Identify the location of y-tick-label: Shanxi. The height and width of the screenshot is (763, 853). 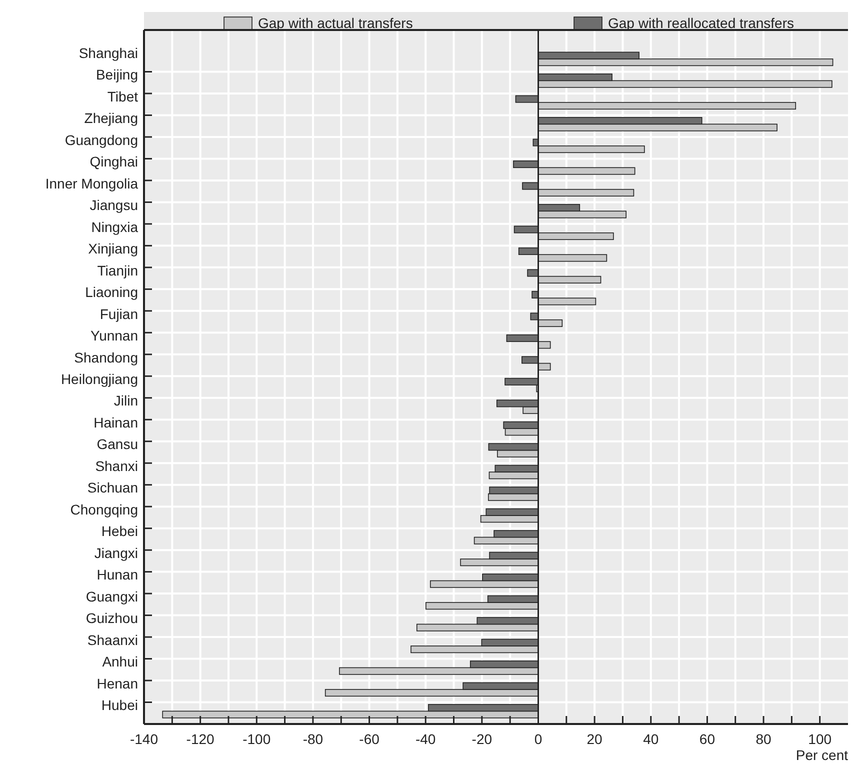
(116, 466).